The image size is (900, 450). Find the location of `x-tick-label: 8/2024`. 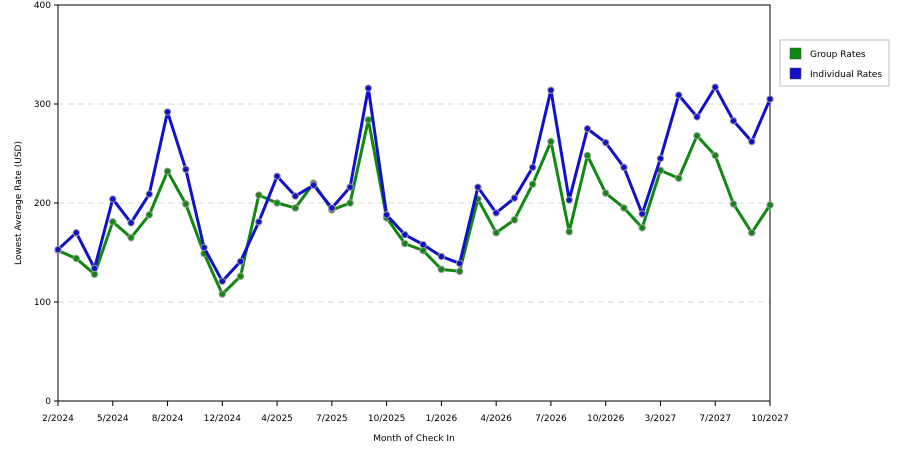

x-tick-label: 8/2024 is located at coordinates (168, 419).